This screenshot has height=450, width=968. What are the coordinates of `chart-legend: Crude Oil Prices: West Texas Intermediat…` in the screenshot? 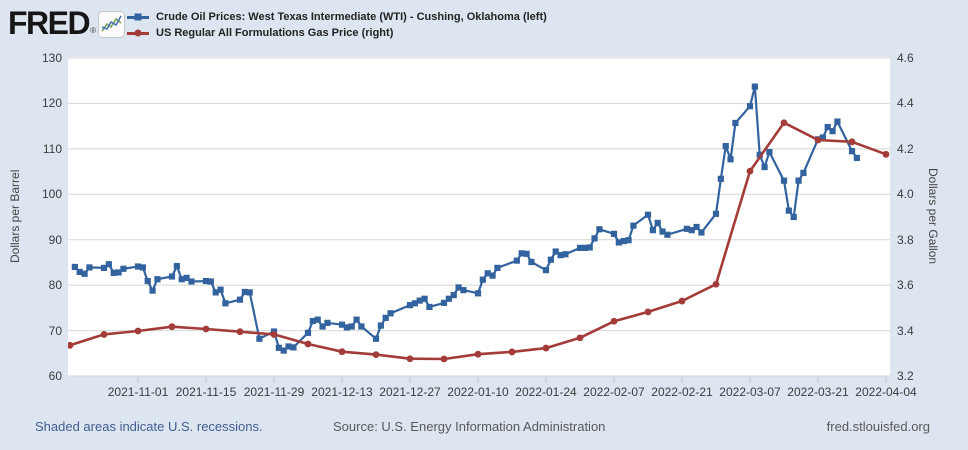 It's located at (337, 25).